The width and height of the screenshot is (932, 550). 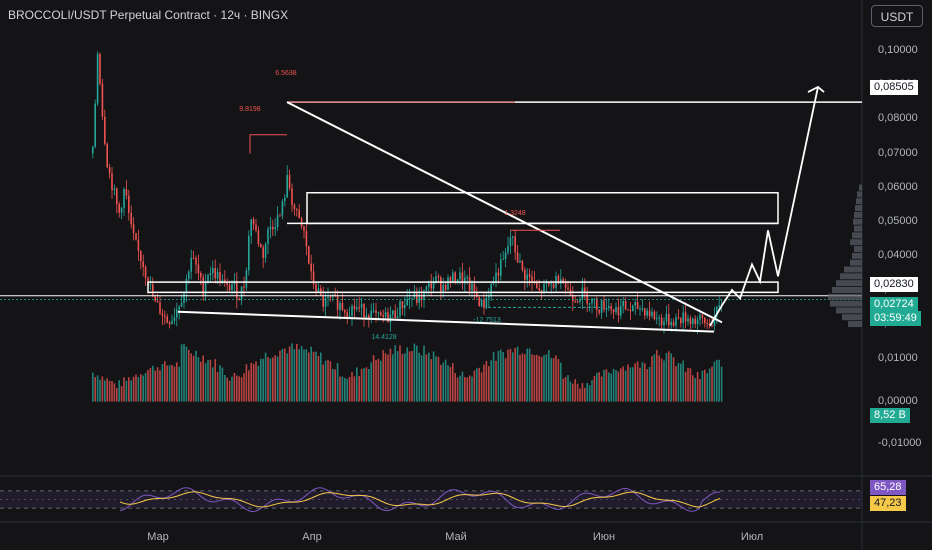 I want to click on level-price-label: 0,02830, so click(x=894, y=284).